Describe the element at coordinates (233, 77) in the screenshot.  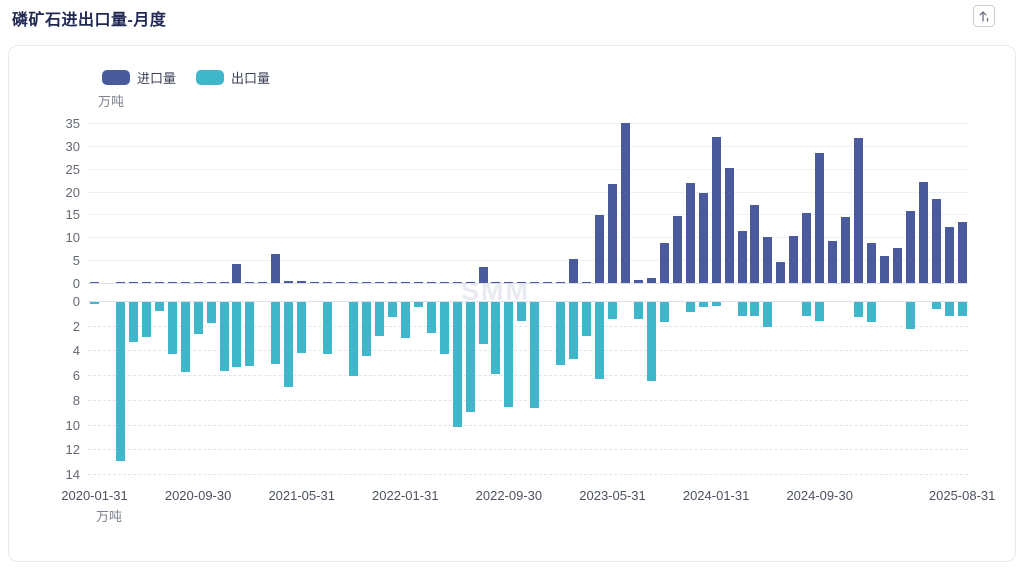
I see `legend-item-exports: 出口量` at that location.